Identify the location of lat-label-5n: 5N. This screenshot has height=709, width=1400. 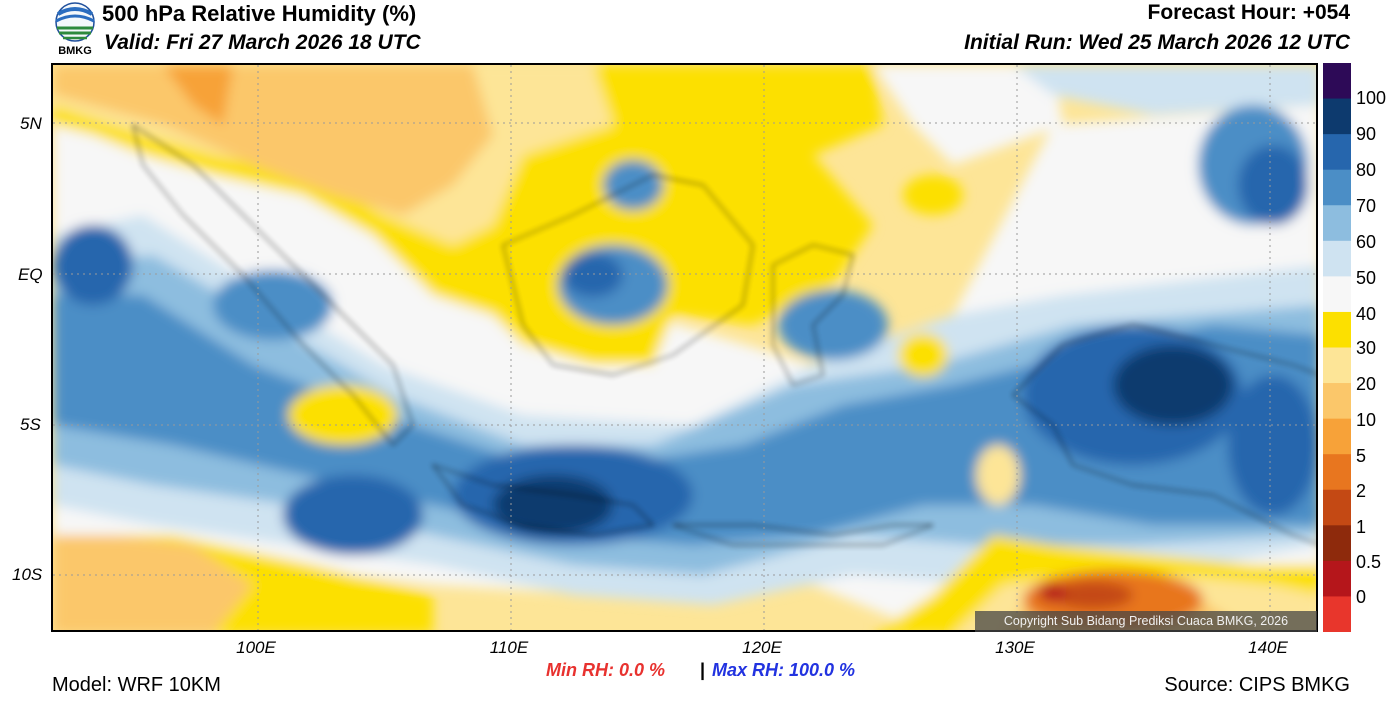
(31, 123).